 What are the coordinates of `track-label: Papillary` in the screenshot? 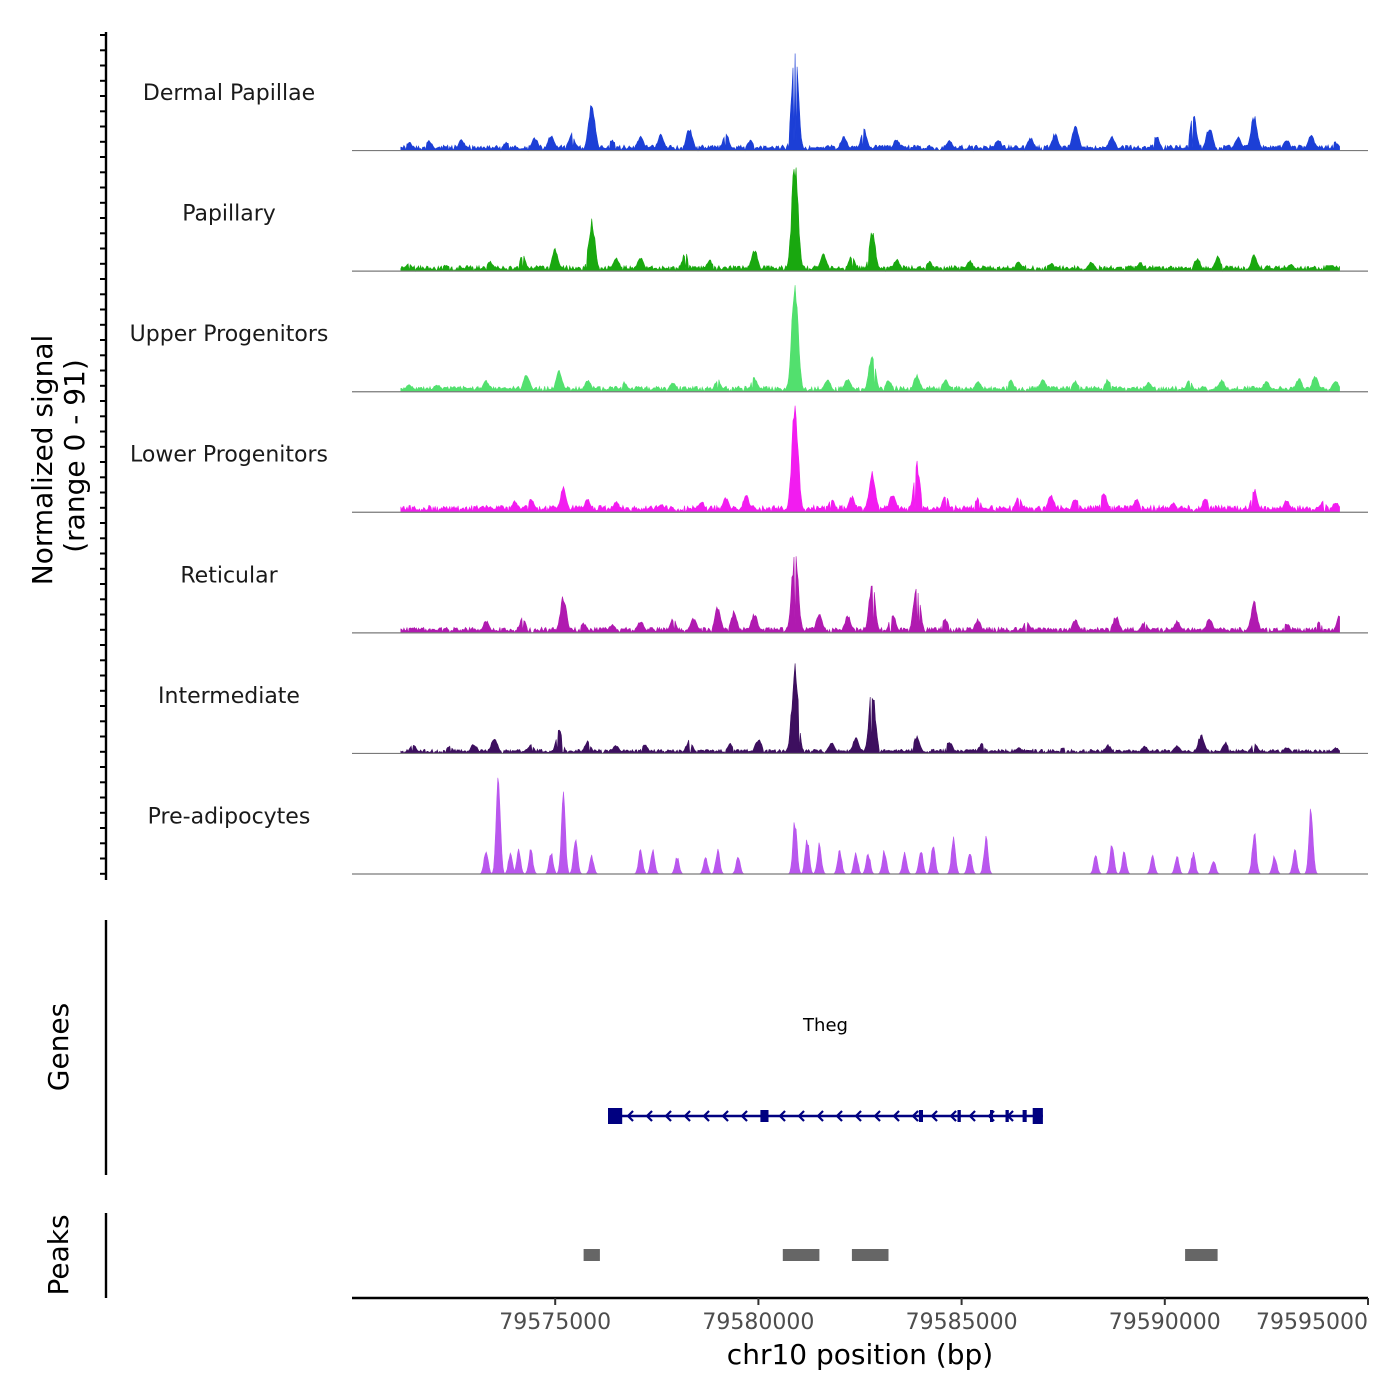 It's located at (229, 214).